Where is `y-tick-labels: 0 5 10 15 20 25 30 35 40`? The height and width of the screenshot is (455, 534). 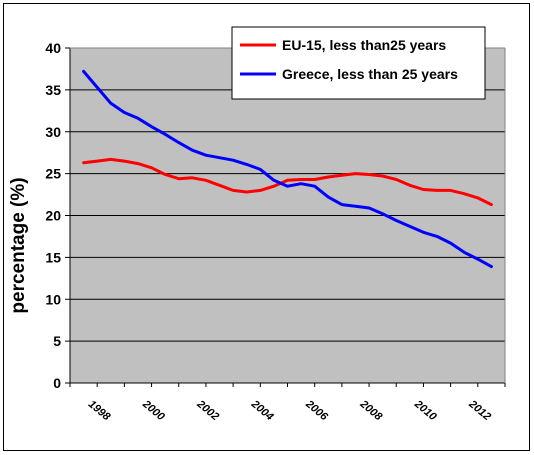 y-tick-labels: 0 5 10 15 20 25 30 35 40 is located at coordinates (53, 215).